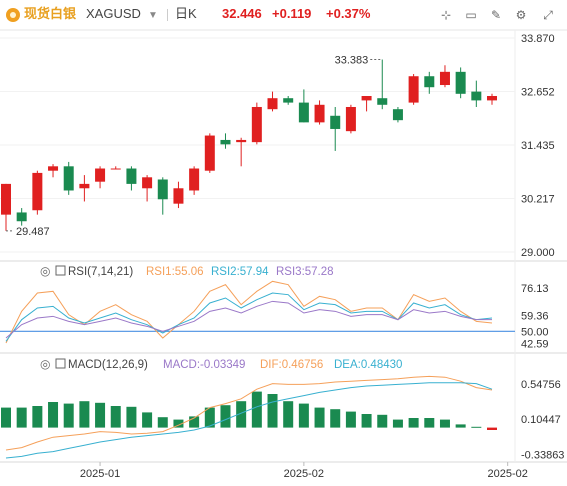  What do you see at coordinates (446, 15) in the screenshot?
I see `crosshair-icon: ⊹` at bounding box center [446, 15].